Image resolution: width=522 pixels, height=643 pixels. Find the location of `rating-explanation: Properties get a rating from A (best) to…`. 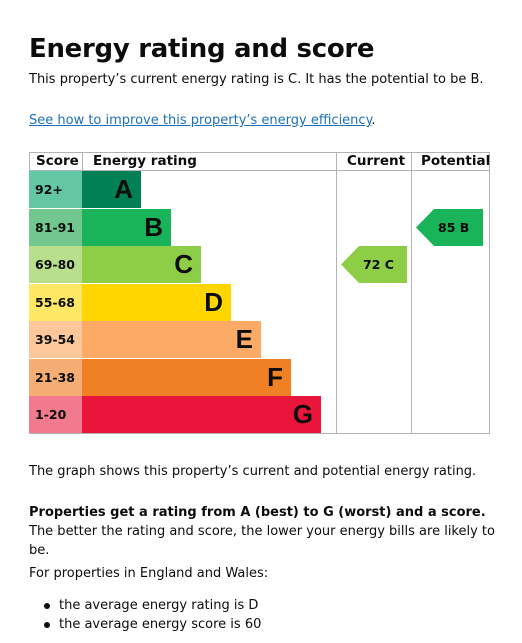

rating-explanation: Properties get a rating from A (best) to… is located at coordinates (264, 531).